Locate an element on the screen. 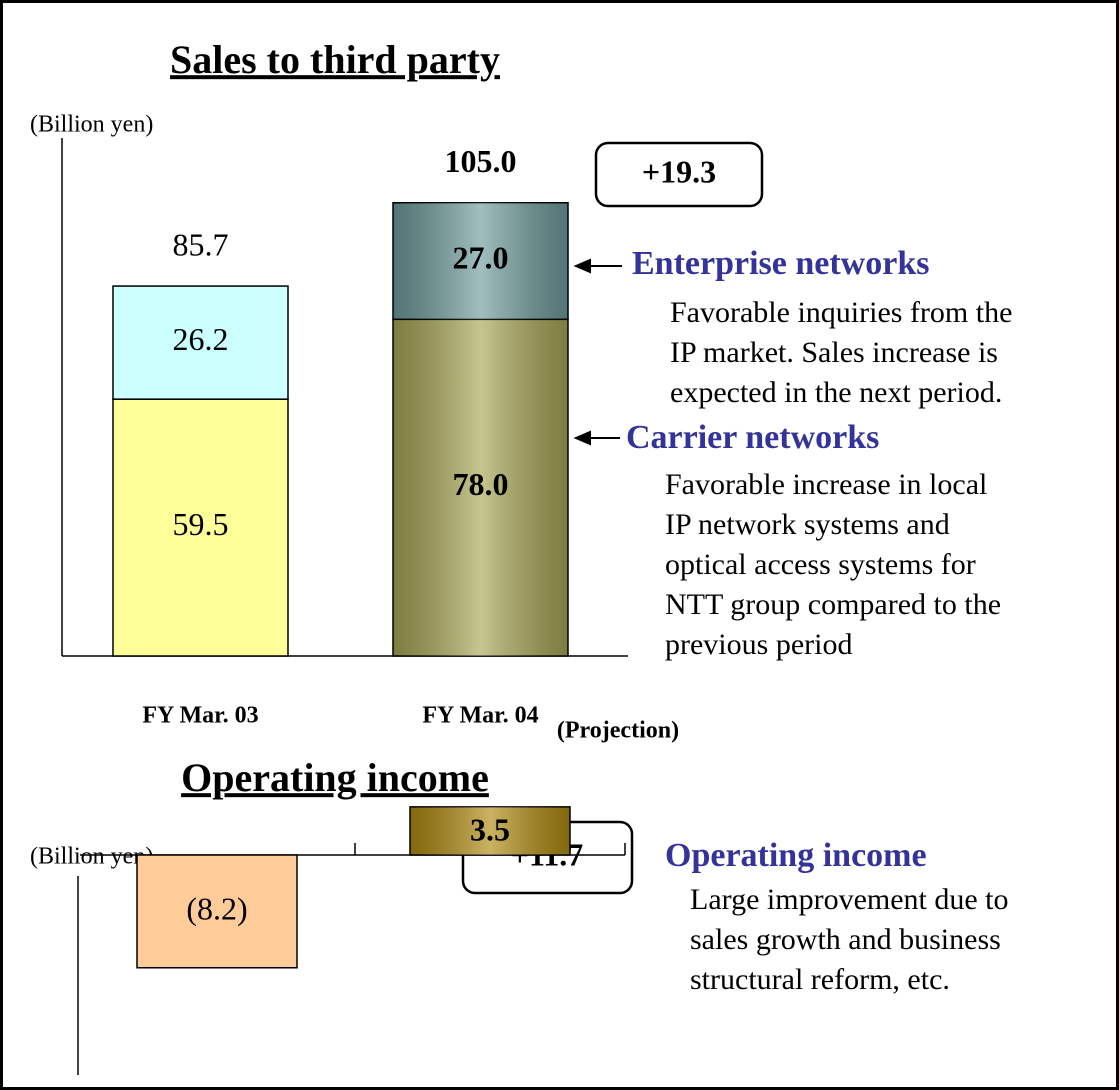 The height and width of the screenshot is (1090, 1119). change-label: +19.3 is located at coordinates (679, 171).